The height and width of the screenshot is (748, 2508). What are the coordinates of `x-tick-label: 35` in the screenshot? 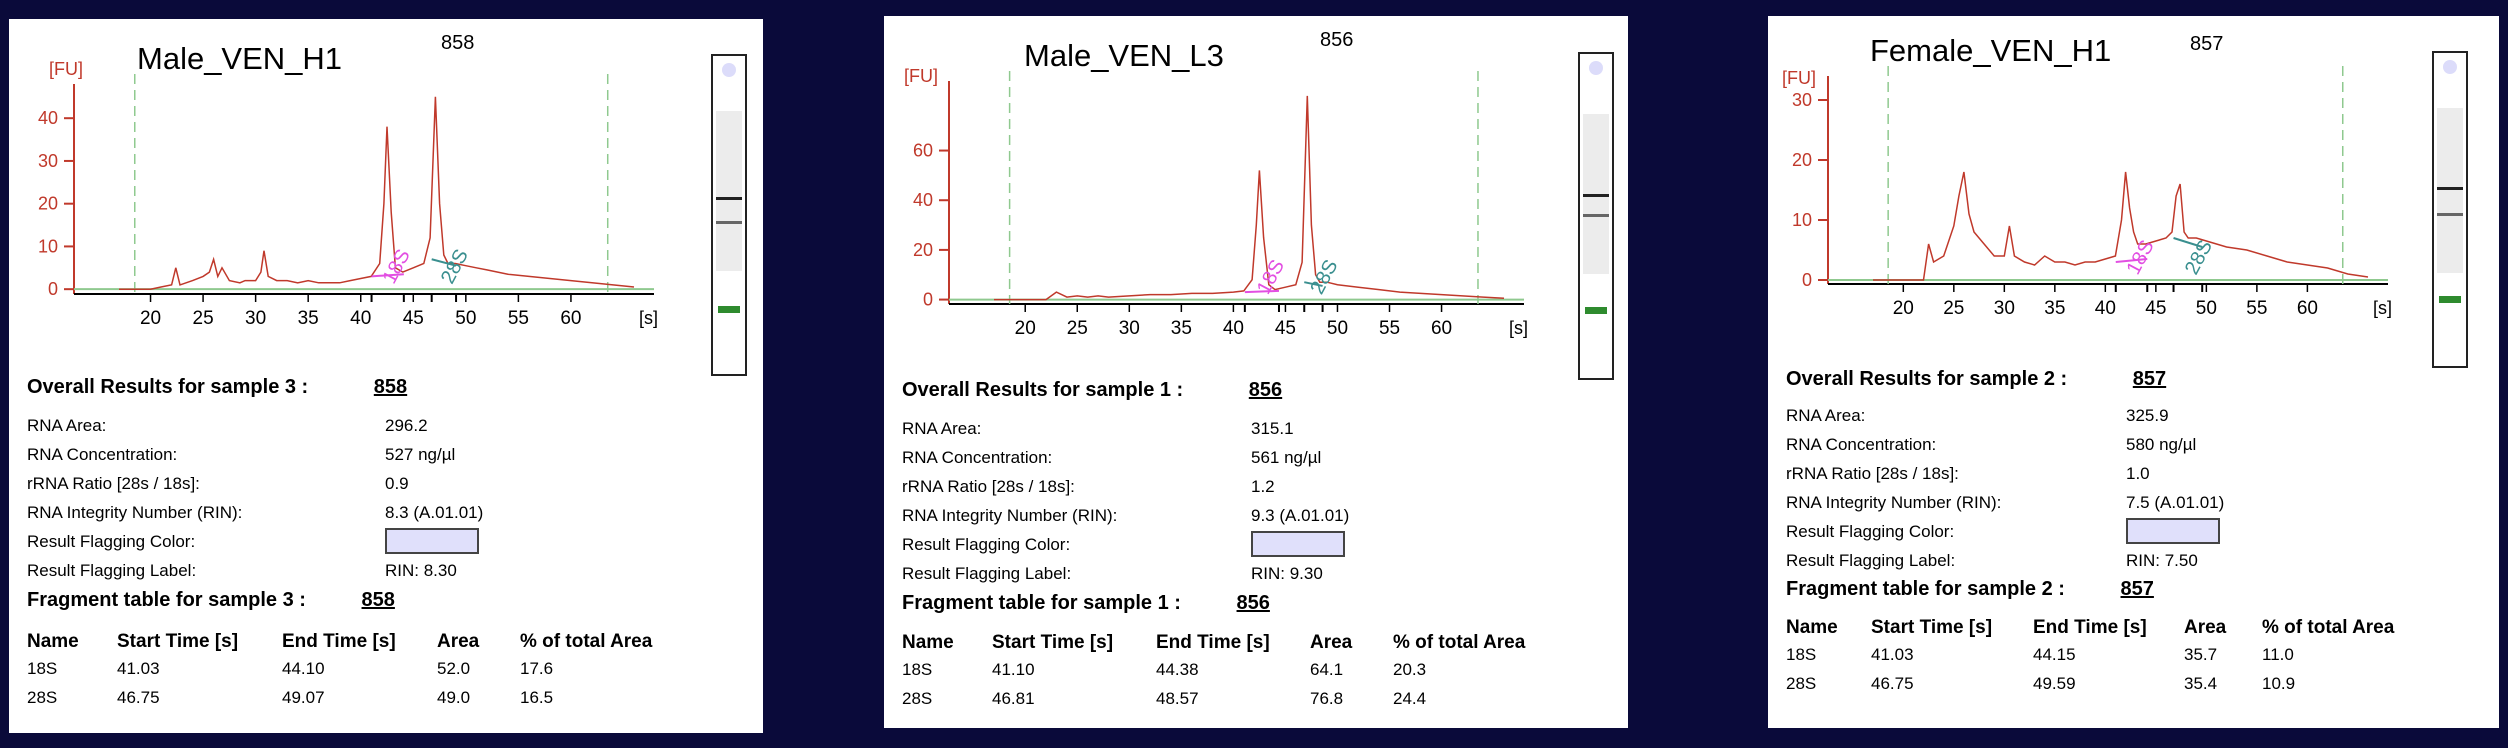 It's located at (1181, 328).